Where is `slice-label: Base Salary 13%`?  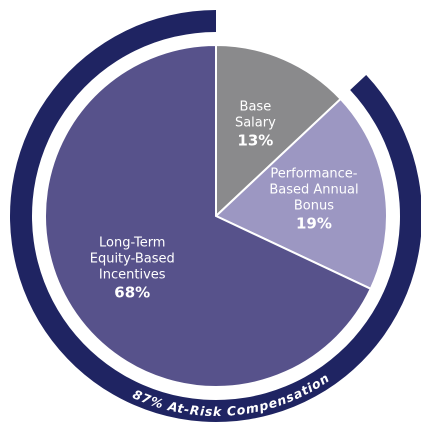 slice-label: Base Salary 13% is located at coordinates (255, 124).